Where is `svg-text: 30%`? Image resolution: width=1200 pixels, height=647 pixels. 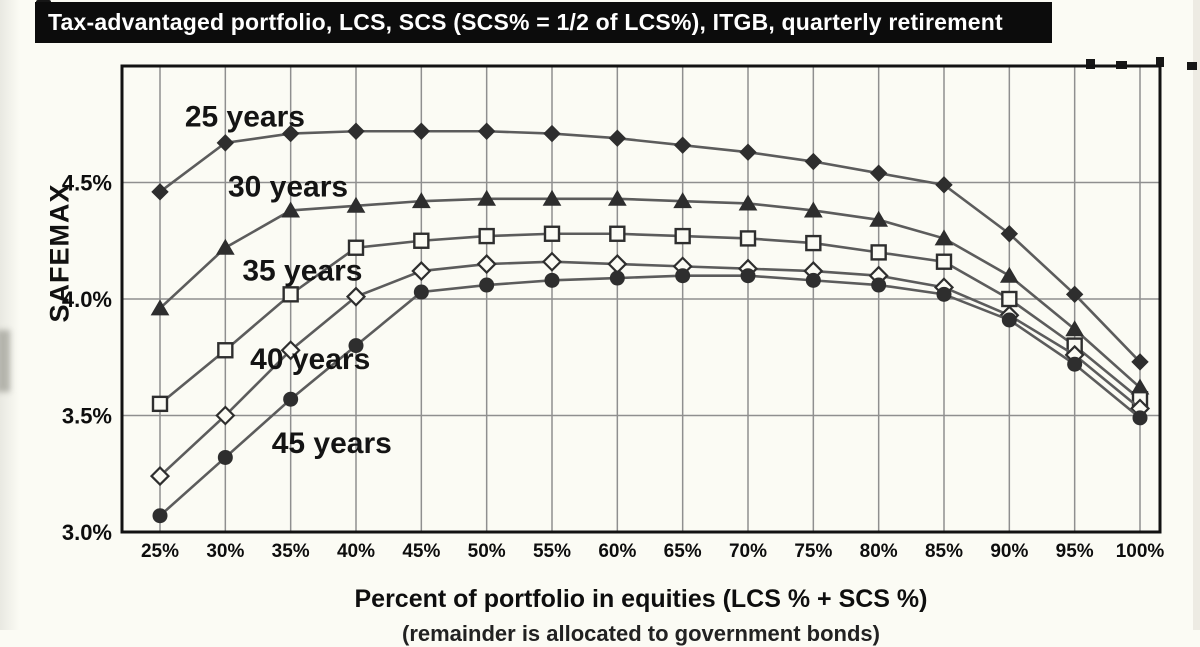
svg-text: 30% is located at coordinates (225, 551).